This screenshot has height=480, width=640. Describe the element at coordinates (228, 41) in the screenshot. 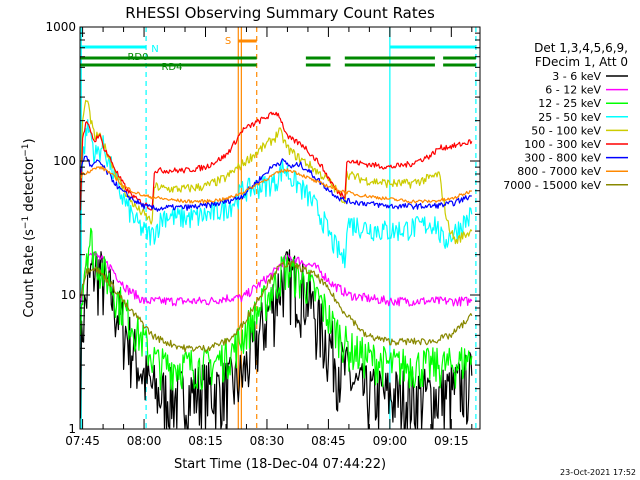

I see `flag-label-s: S` at that location.